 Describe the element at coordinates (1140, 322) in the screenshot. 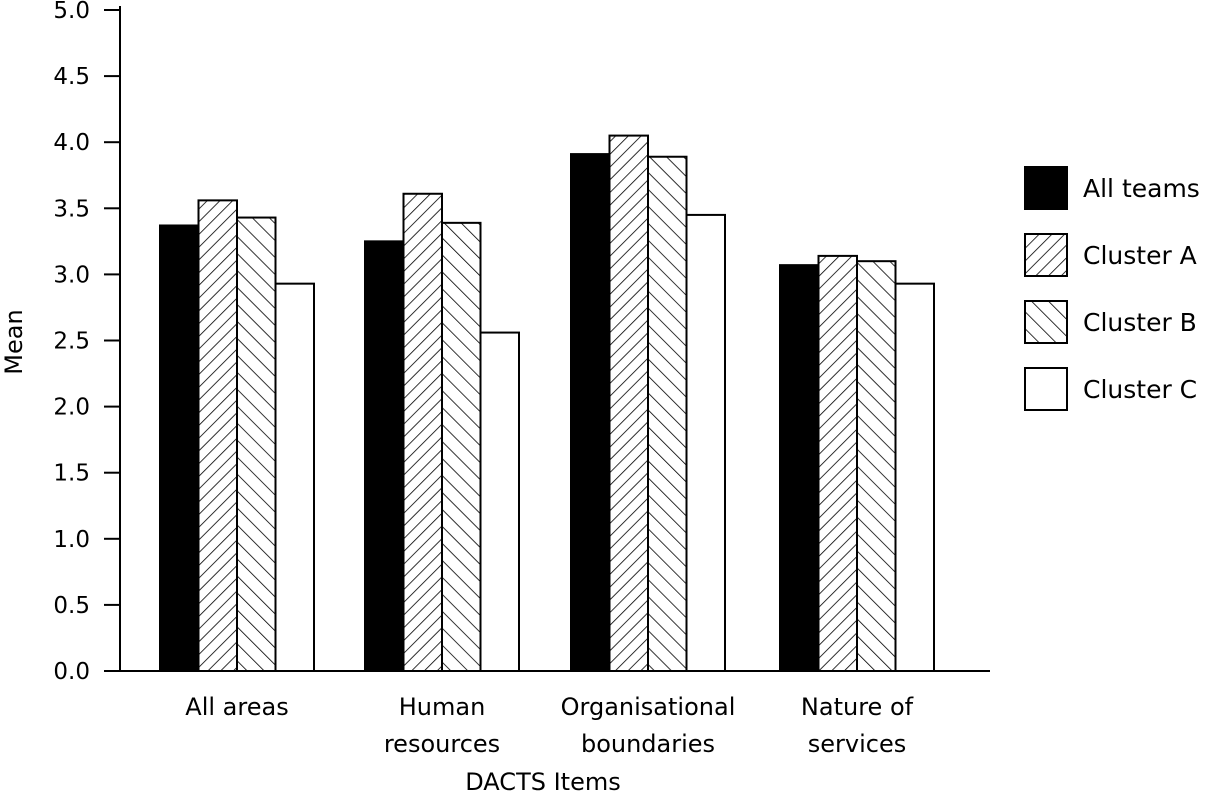

I see `legend-label: Cluster B` at that location.